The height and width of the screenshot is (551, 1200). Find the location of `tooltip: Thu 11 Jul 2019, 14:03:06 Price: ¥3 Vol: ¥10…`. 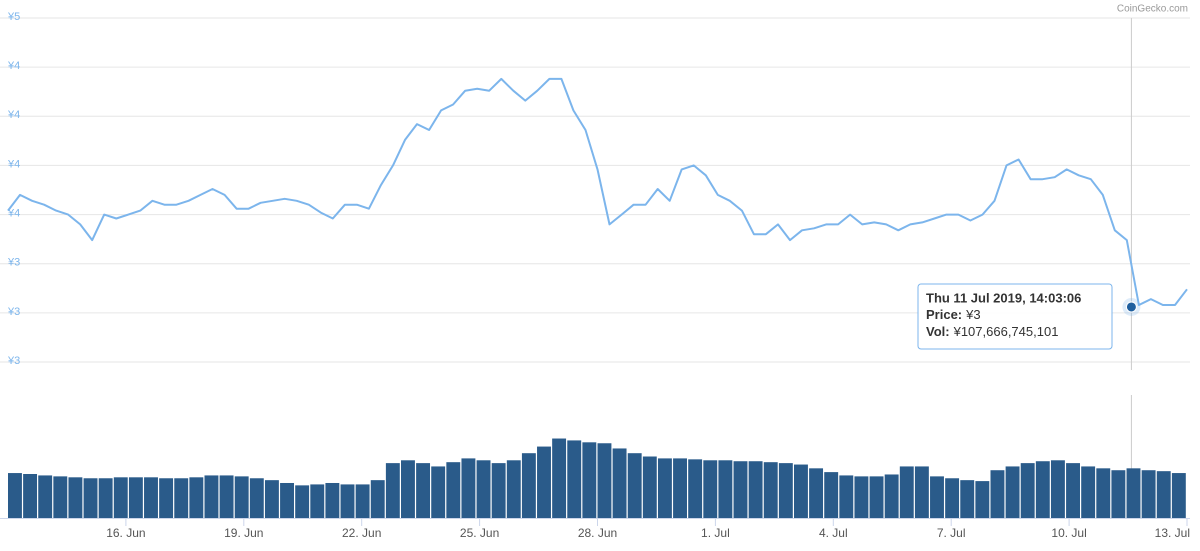

tooltip: Thu 11 Jul 2019, 14:03:06 Price: ¥3 Vol: ¥10… is located at coordinates (1015, 316).